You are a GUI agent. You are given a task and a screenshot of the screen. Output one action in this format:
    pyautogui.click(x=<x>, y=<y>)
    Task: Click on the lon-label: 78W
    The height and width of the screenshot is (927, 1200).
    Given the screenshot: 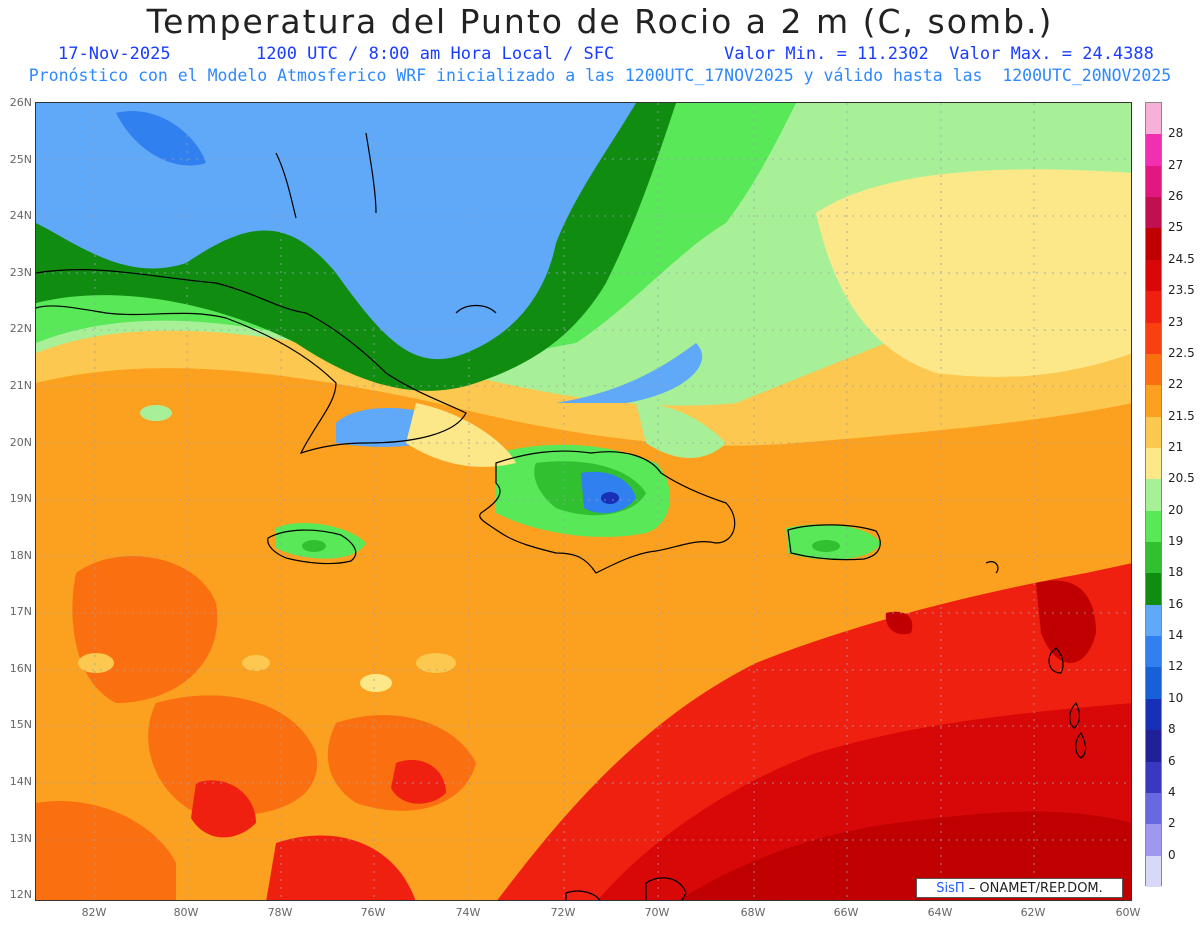 What is the action you would take?
    pyautogui.click(x=280, y=912)
    